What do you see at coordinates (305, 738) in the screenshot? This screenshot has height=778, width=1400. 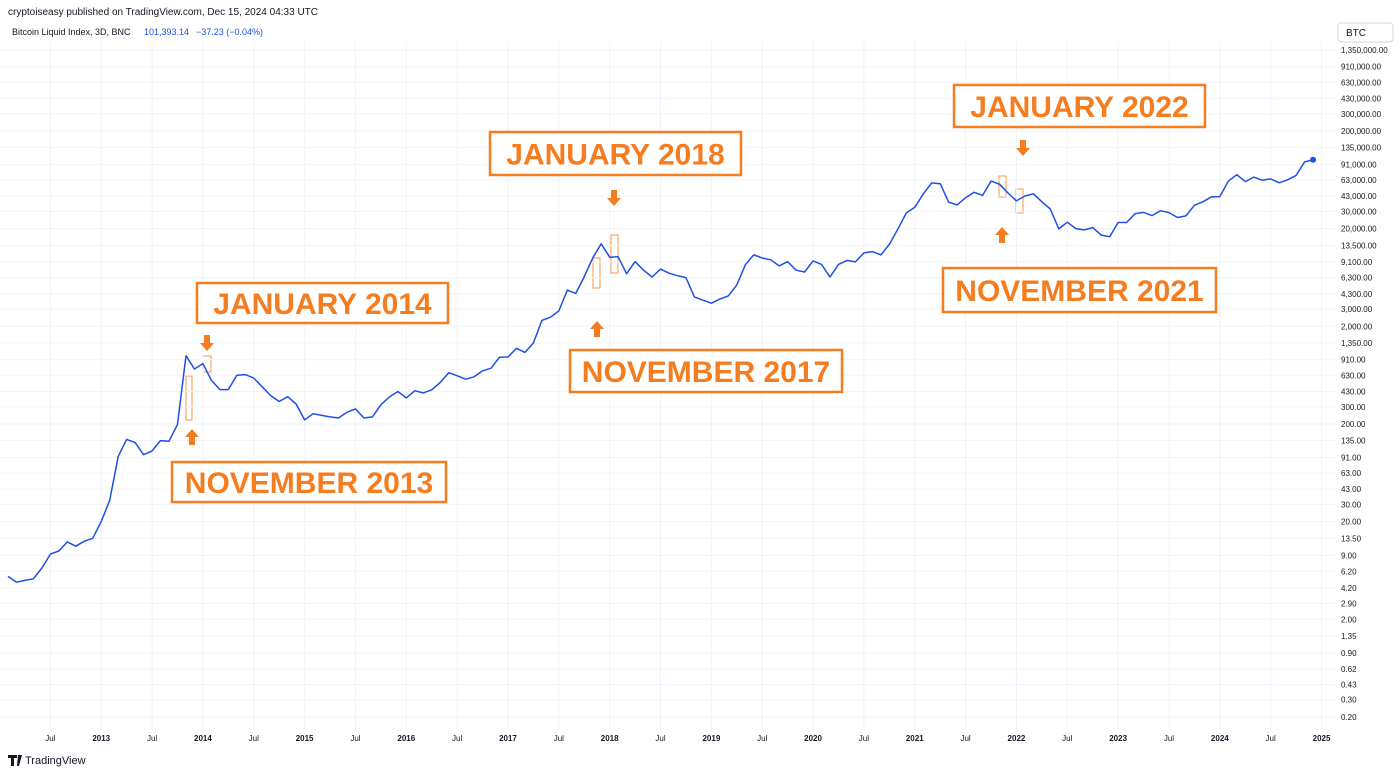 I see `x-tick-label: 2015` at bounding box center [305, 738].